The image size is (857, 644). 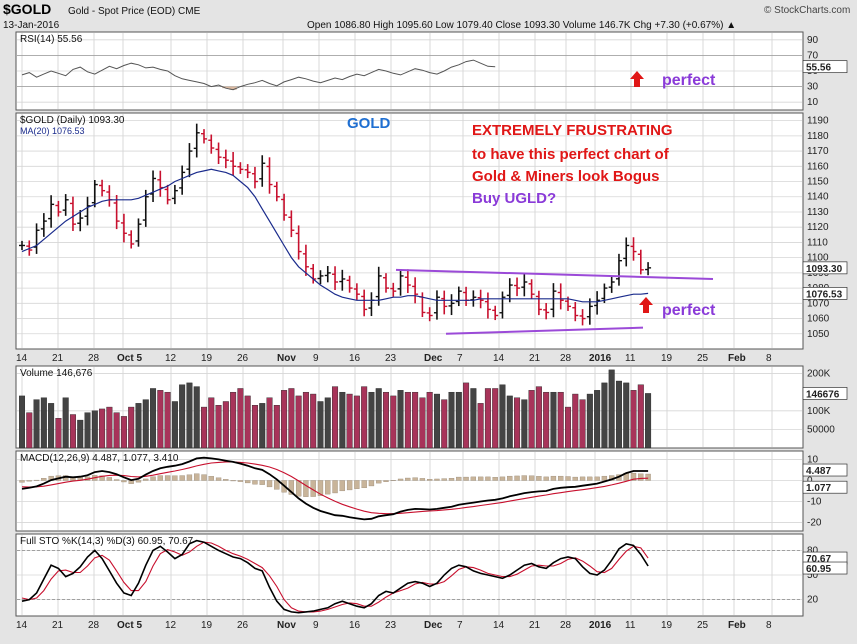 What do you see at coordinates (535, 625) in the screenshot?
I see `xtick-label-bottom: 21` at bounding box center [535, 625].